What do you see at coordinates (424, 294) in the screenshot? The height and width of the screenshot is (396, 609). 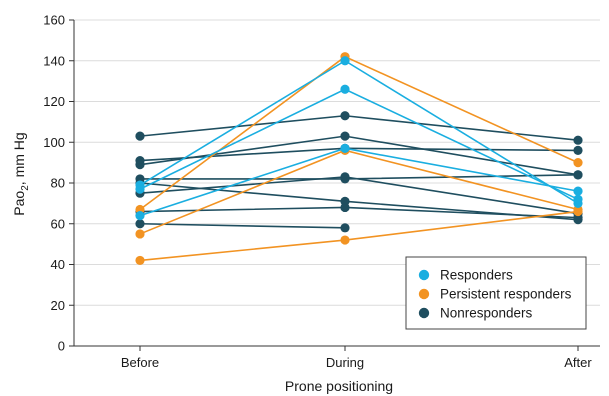 I see `legend-marker-persistent-responders` at bounding box center [424, 294].